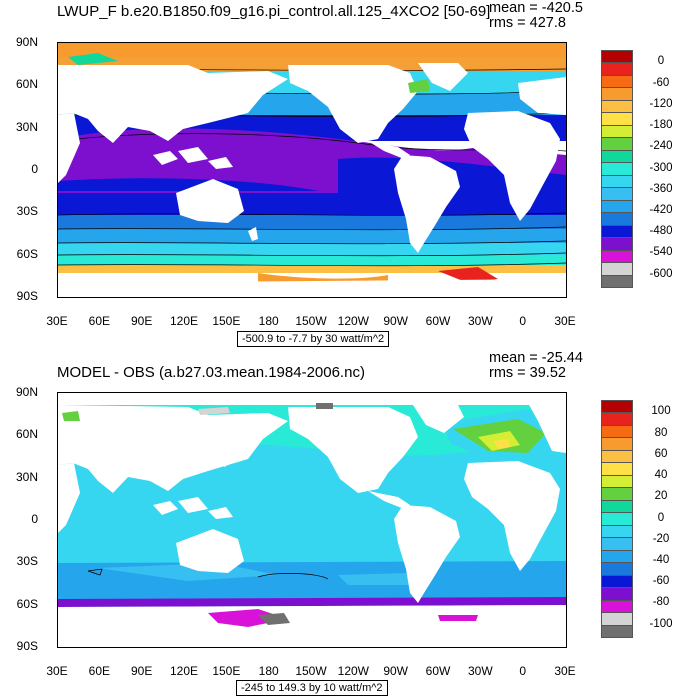 The height and width of the screenshot is (700, 700). What do you see at coordinates (661, 167) in the screenshot?
I see `colorbar-label: -300` at bounding box center [661, 167].